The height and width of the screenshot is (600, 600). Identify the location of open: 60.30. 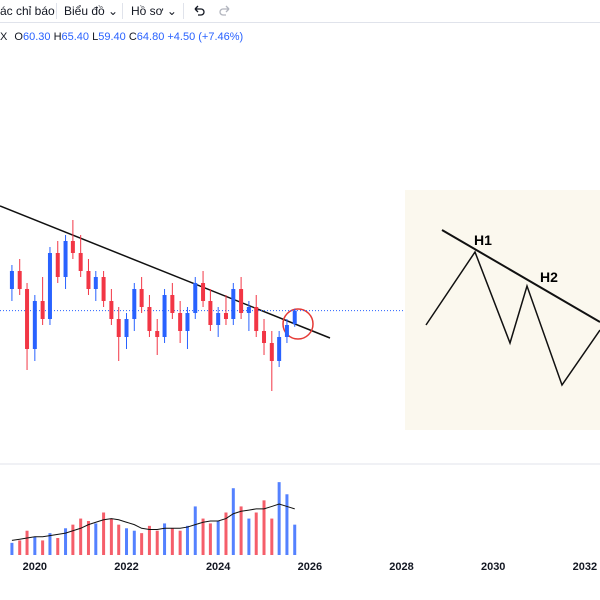
(36, 37).